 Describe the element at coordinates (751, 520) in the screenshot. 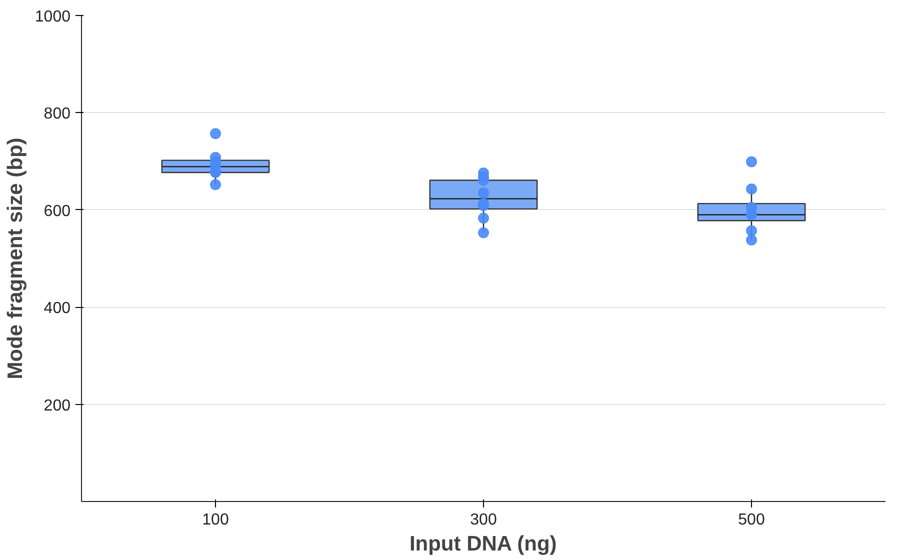

I see `x-tick-label: 500` at that location.